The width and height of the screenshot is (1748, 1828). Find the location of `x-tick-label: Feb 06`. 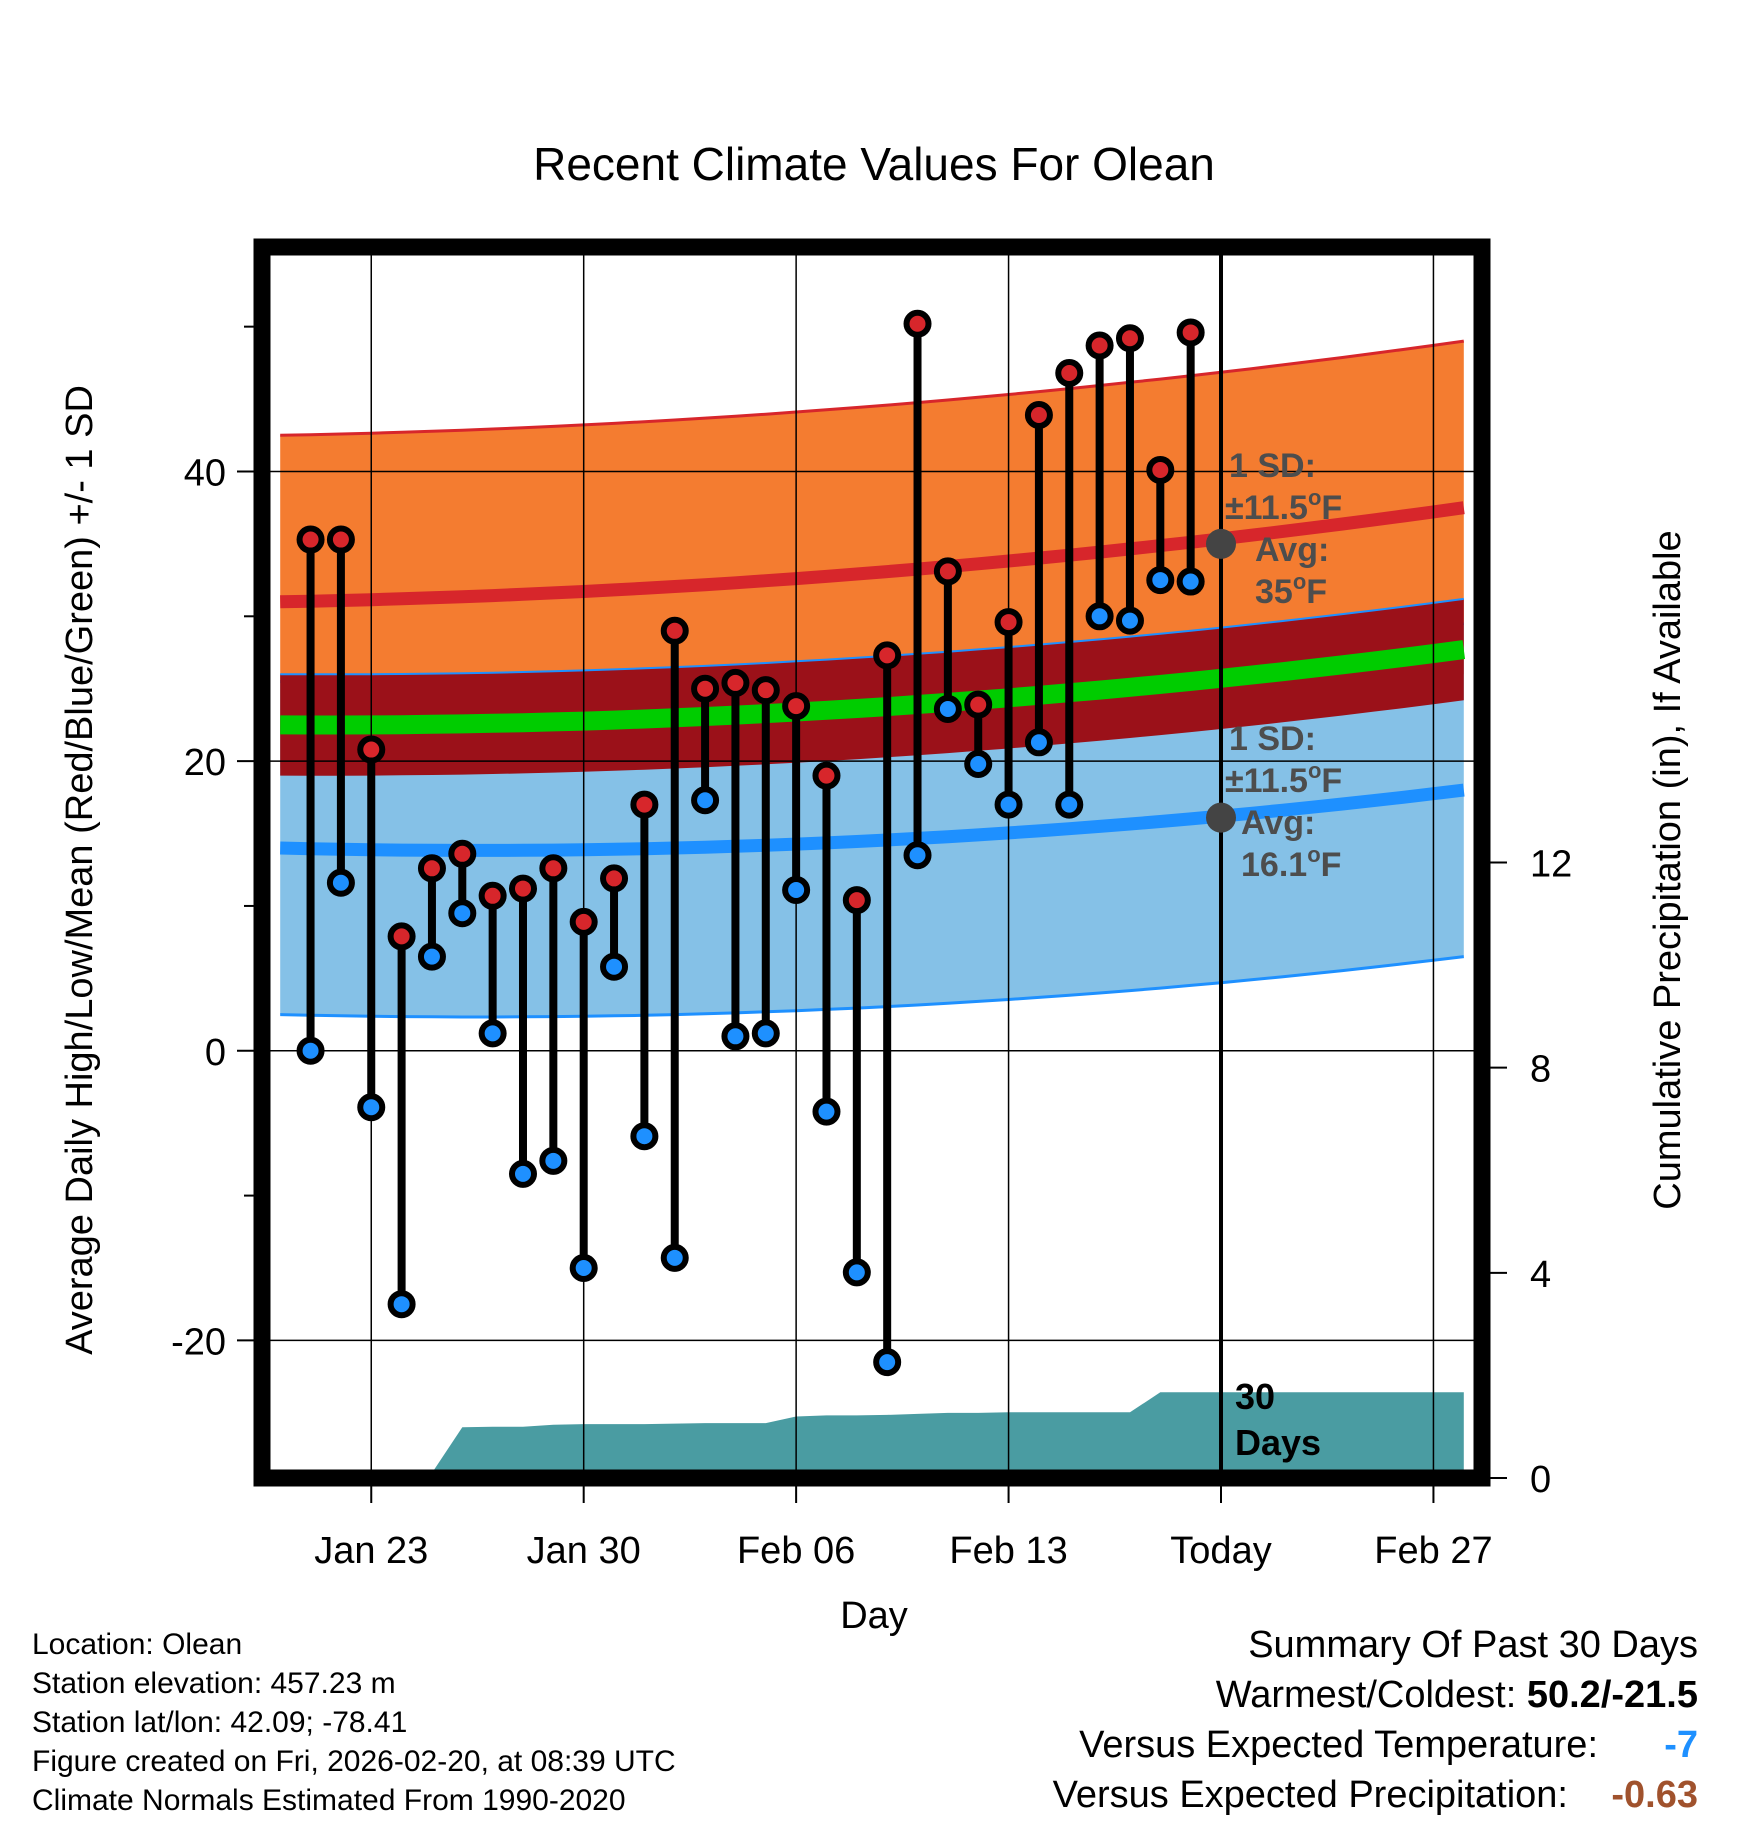

x-tick-label: Feb 06 is located at coordinates (796, 1551).